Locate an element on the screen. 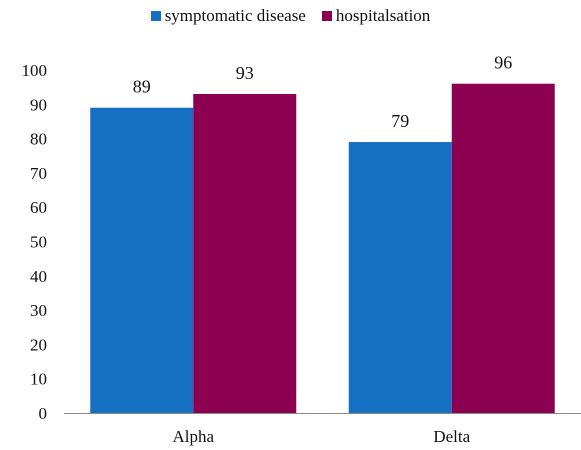 This screenshot has height=450, width=581. y-tick-label-10: 10 is located at coordinates (38, 379).